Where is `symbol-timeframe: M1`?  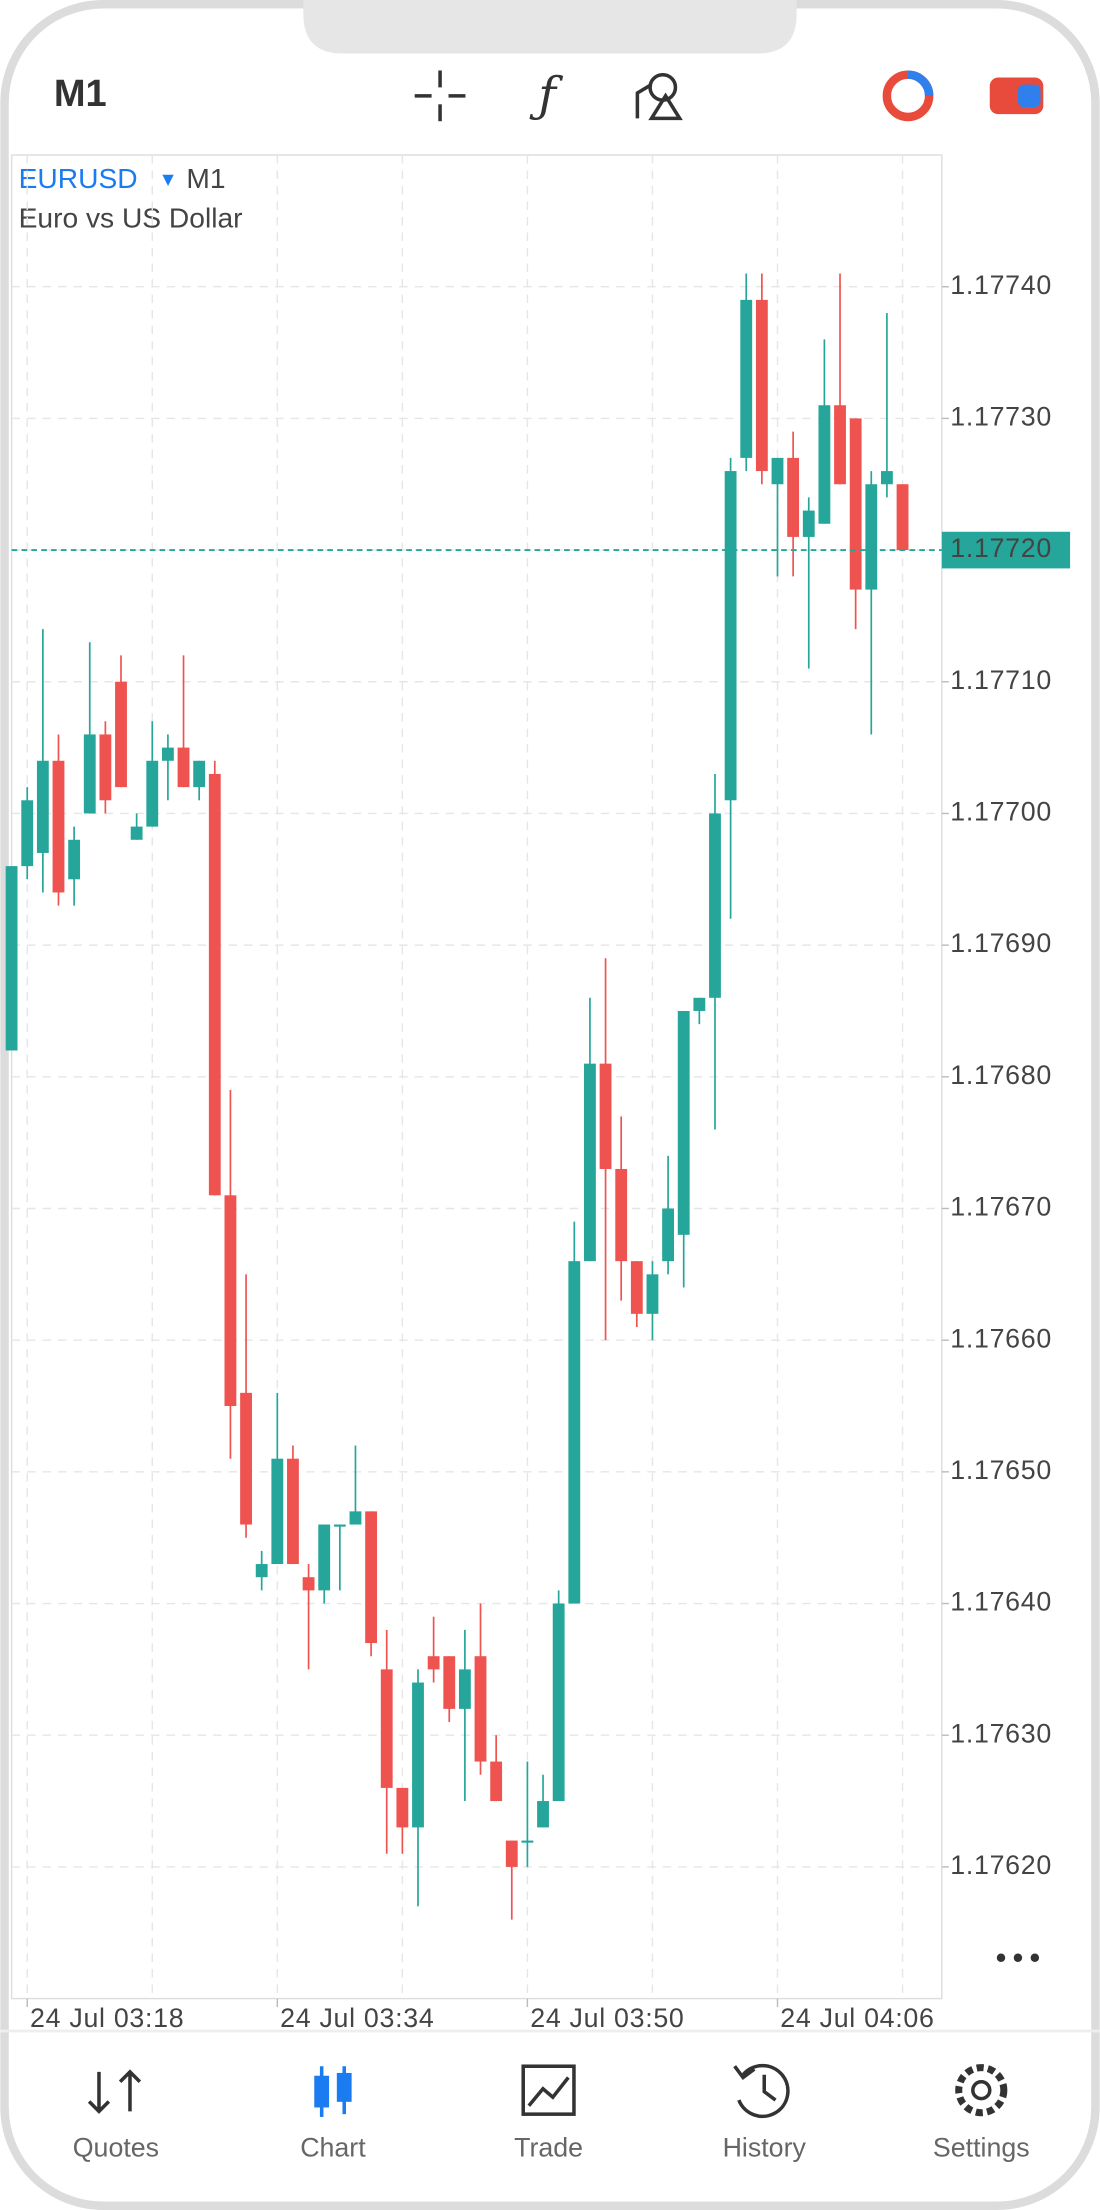 symbol-timeframe: M1 is located at coordinates (205, 178).